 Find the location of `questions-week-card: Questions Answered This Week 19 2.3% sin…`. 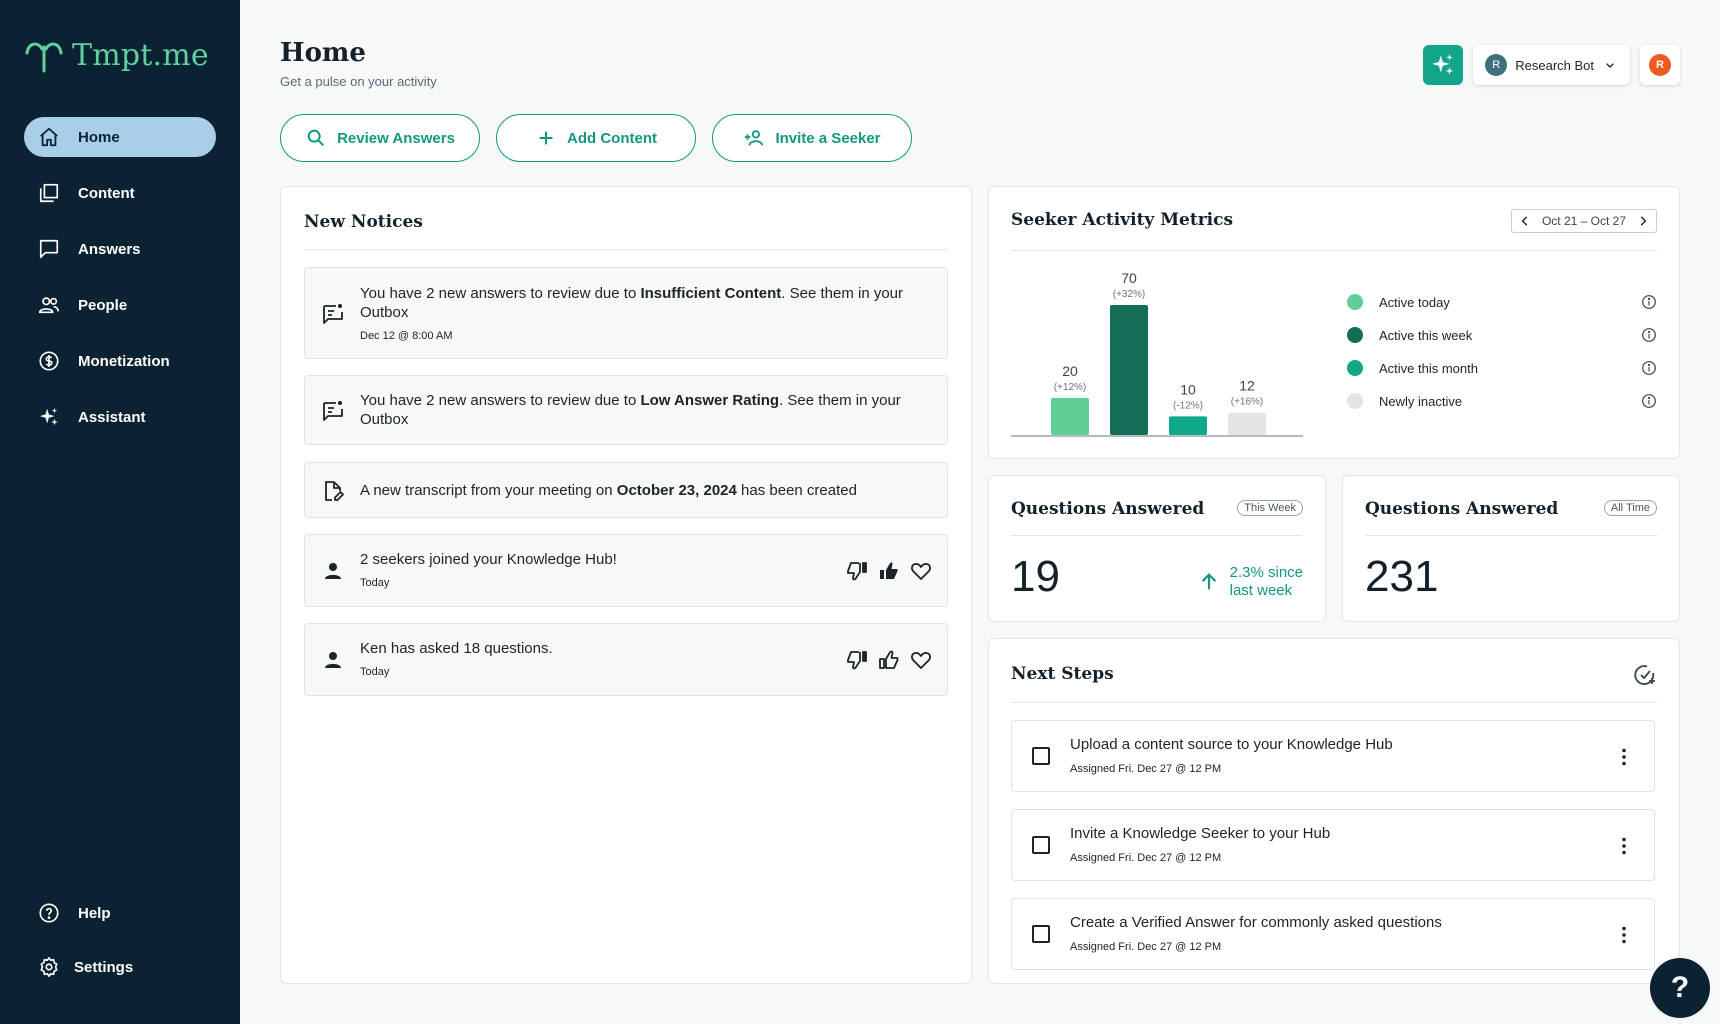

questions-week-card: Questions Answered This Week 19 2.3% sin… is located at coordinates (1157, 548).